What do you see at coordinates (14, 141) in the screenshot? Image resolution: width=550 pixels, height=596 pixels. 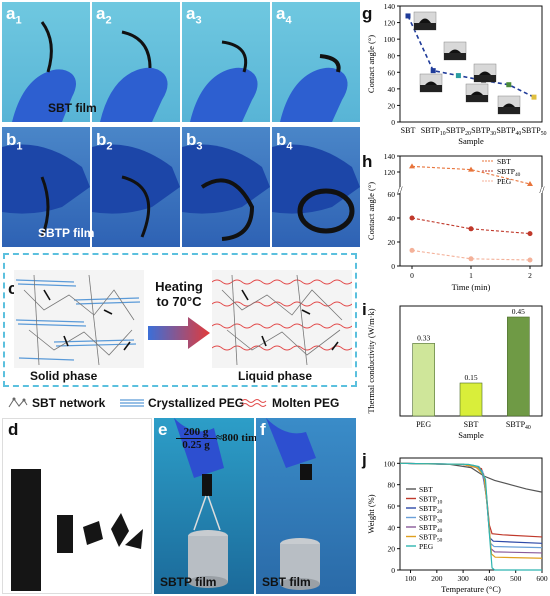 I see `panel-label-b1: b1` at bounding box center [14, 141].